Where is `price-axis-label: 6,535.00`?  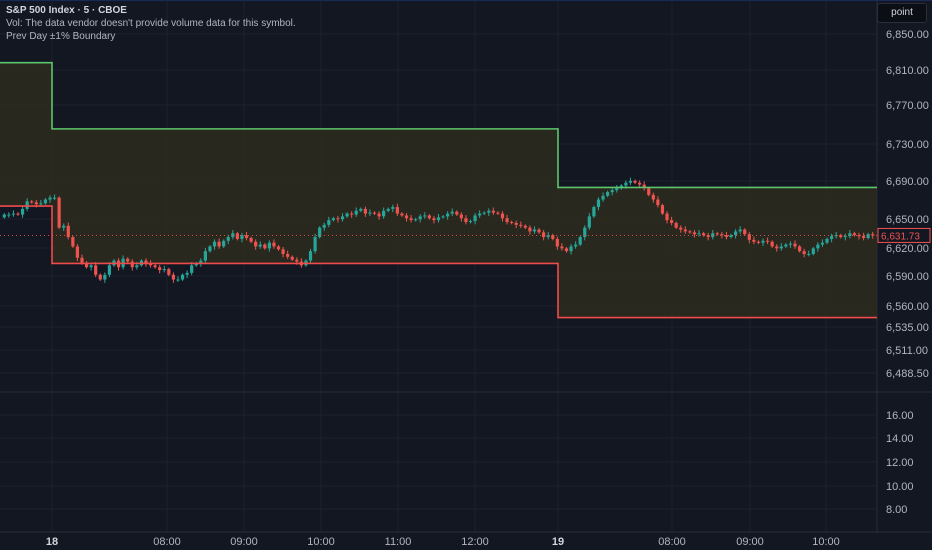
price-axis-label: 6,535.00 is located at coordinates (907, 328).